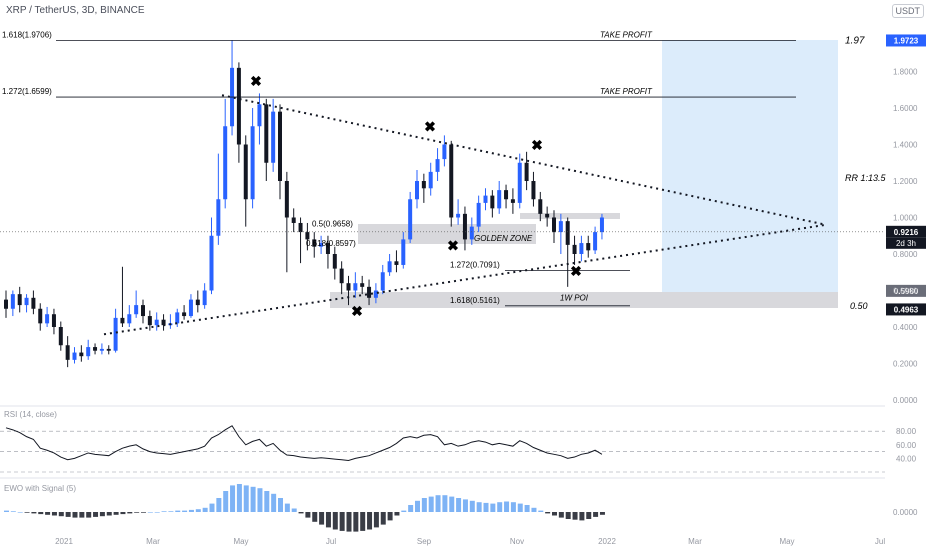 The height and width of the screenshot is (550, 932). Describe the element at coordinates (607, 541) in the screenshot. I see `x-tick-label: 2022` at that location.